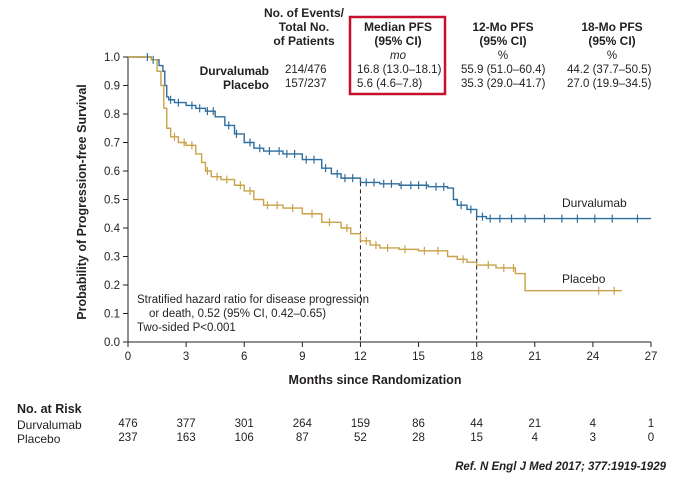  Describe the element at coordinates (186, 328) in the screenshot. I see `p-value: Two-sided P<0.001` at that location.